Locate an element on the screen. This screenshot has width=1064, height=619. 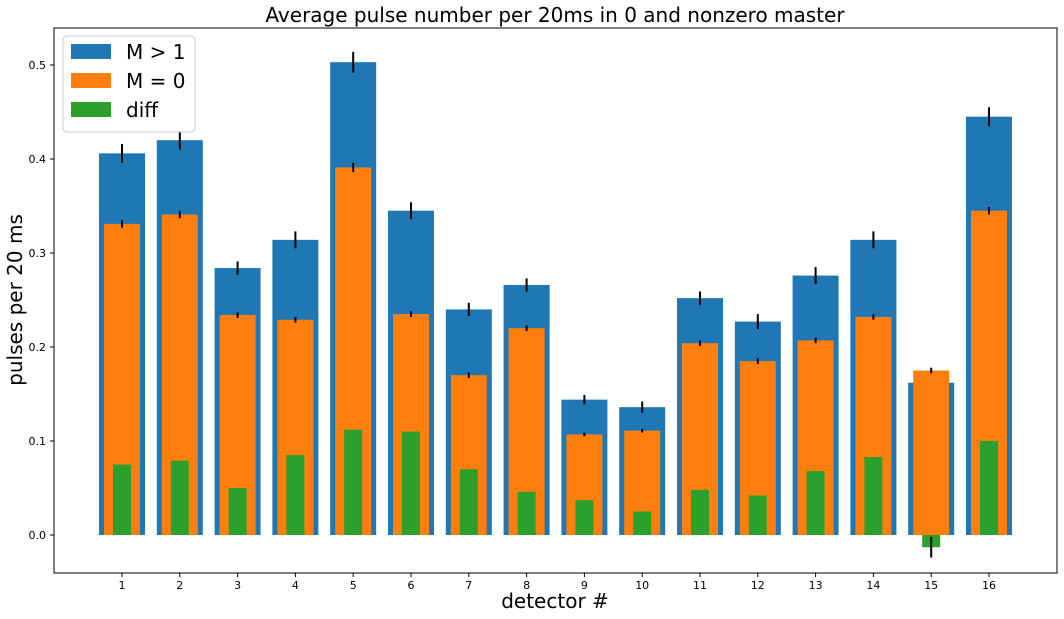
x-axis: 1 2 3 4 5 6 7 8 9 10 11 12 13 14 15 16 is located at coordinates (557, 582).